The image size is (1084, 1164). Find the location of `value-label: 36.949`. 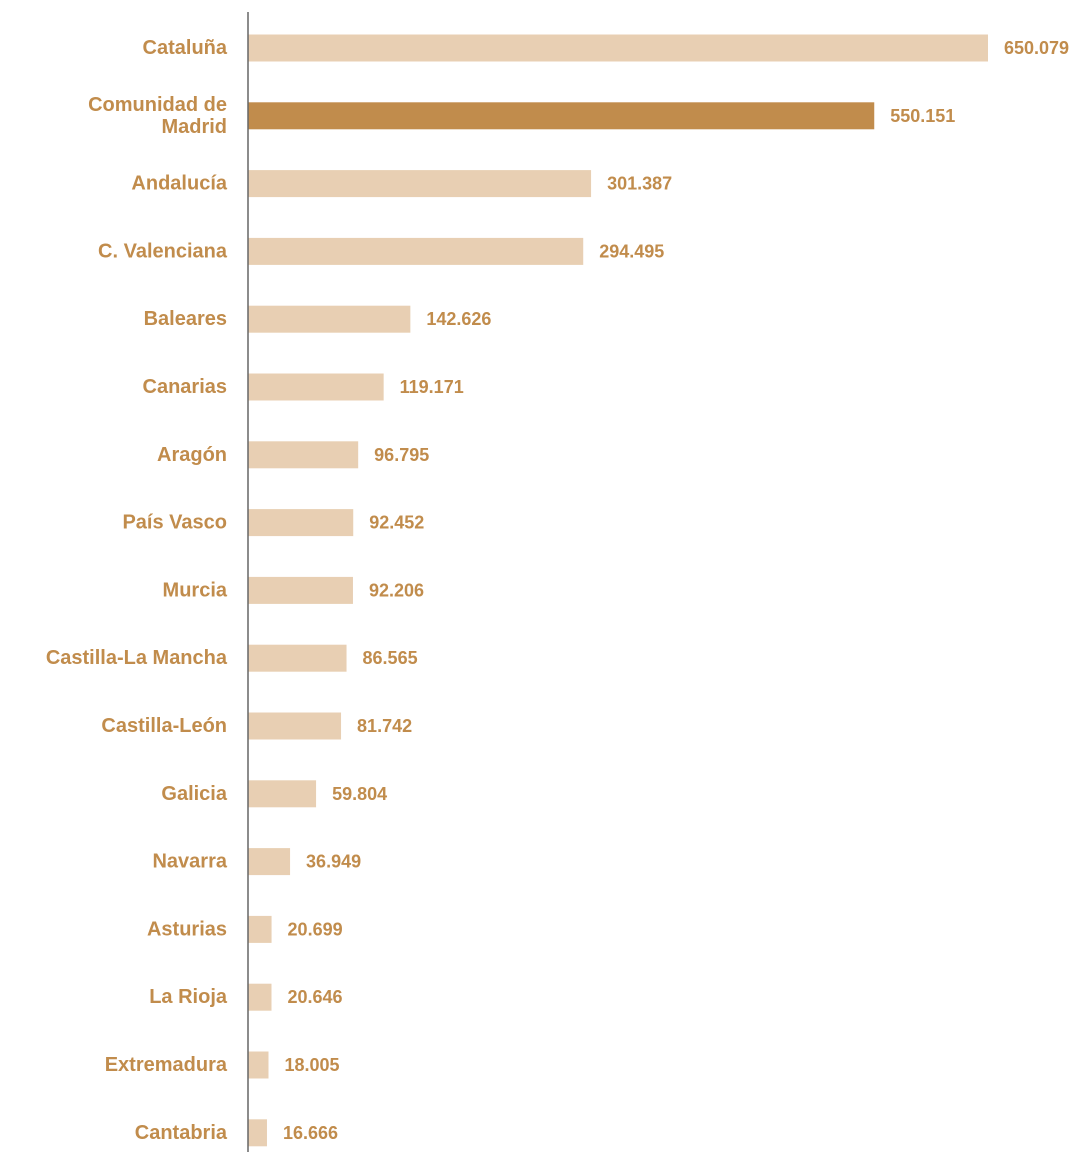

value-label: 36.949 is located at coordinates (333, 862).